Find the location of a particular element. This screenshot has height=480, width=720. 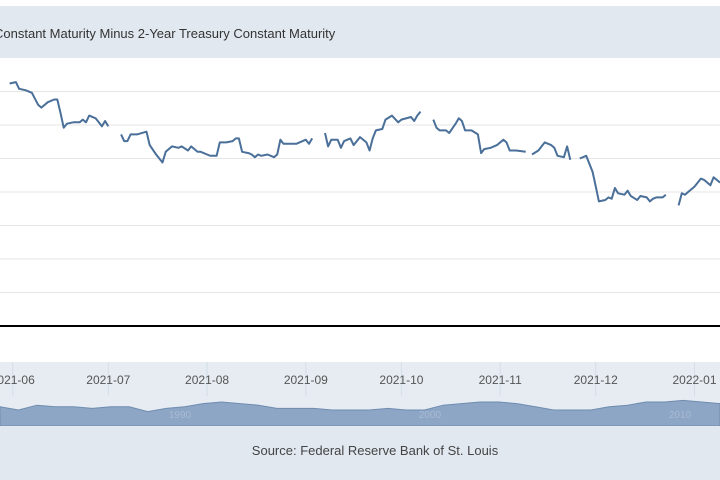

x-tick-label: 2021-11 is located at coordinates (500, 380).